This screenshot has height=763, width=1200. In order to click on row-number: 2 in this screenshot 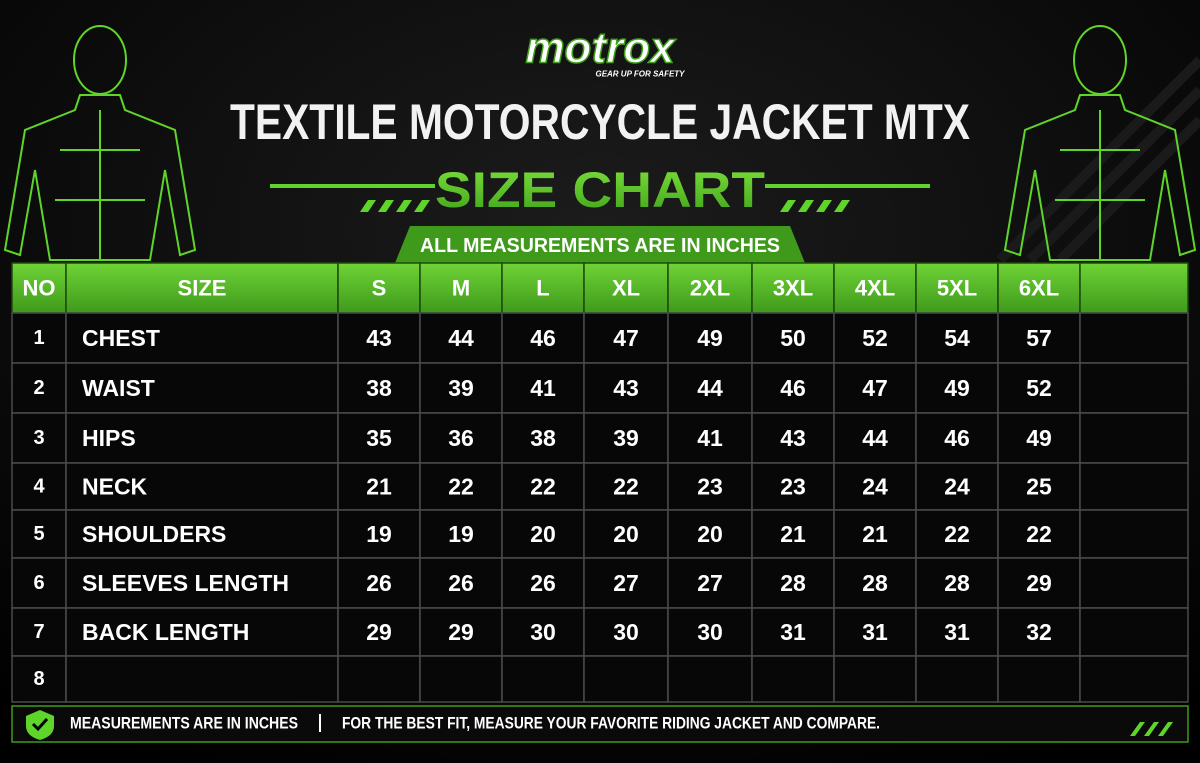, I will do `click(38, 388)`.